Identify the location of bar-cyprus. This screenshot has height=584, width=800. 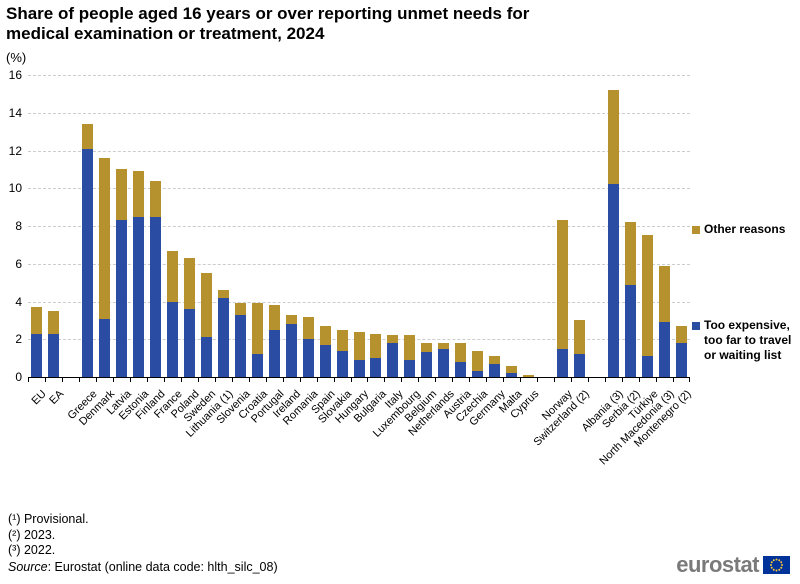
(529, 376).